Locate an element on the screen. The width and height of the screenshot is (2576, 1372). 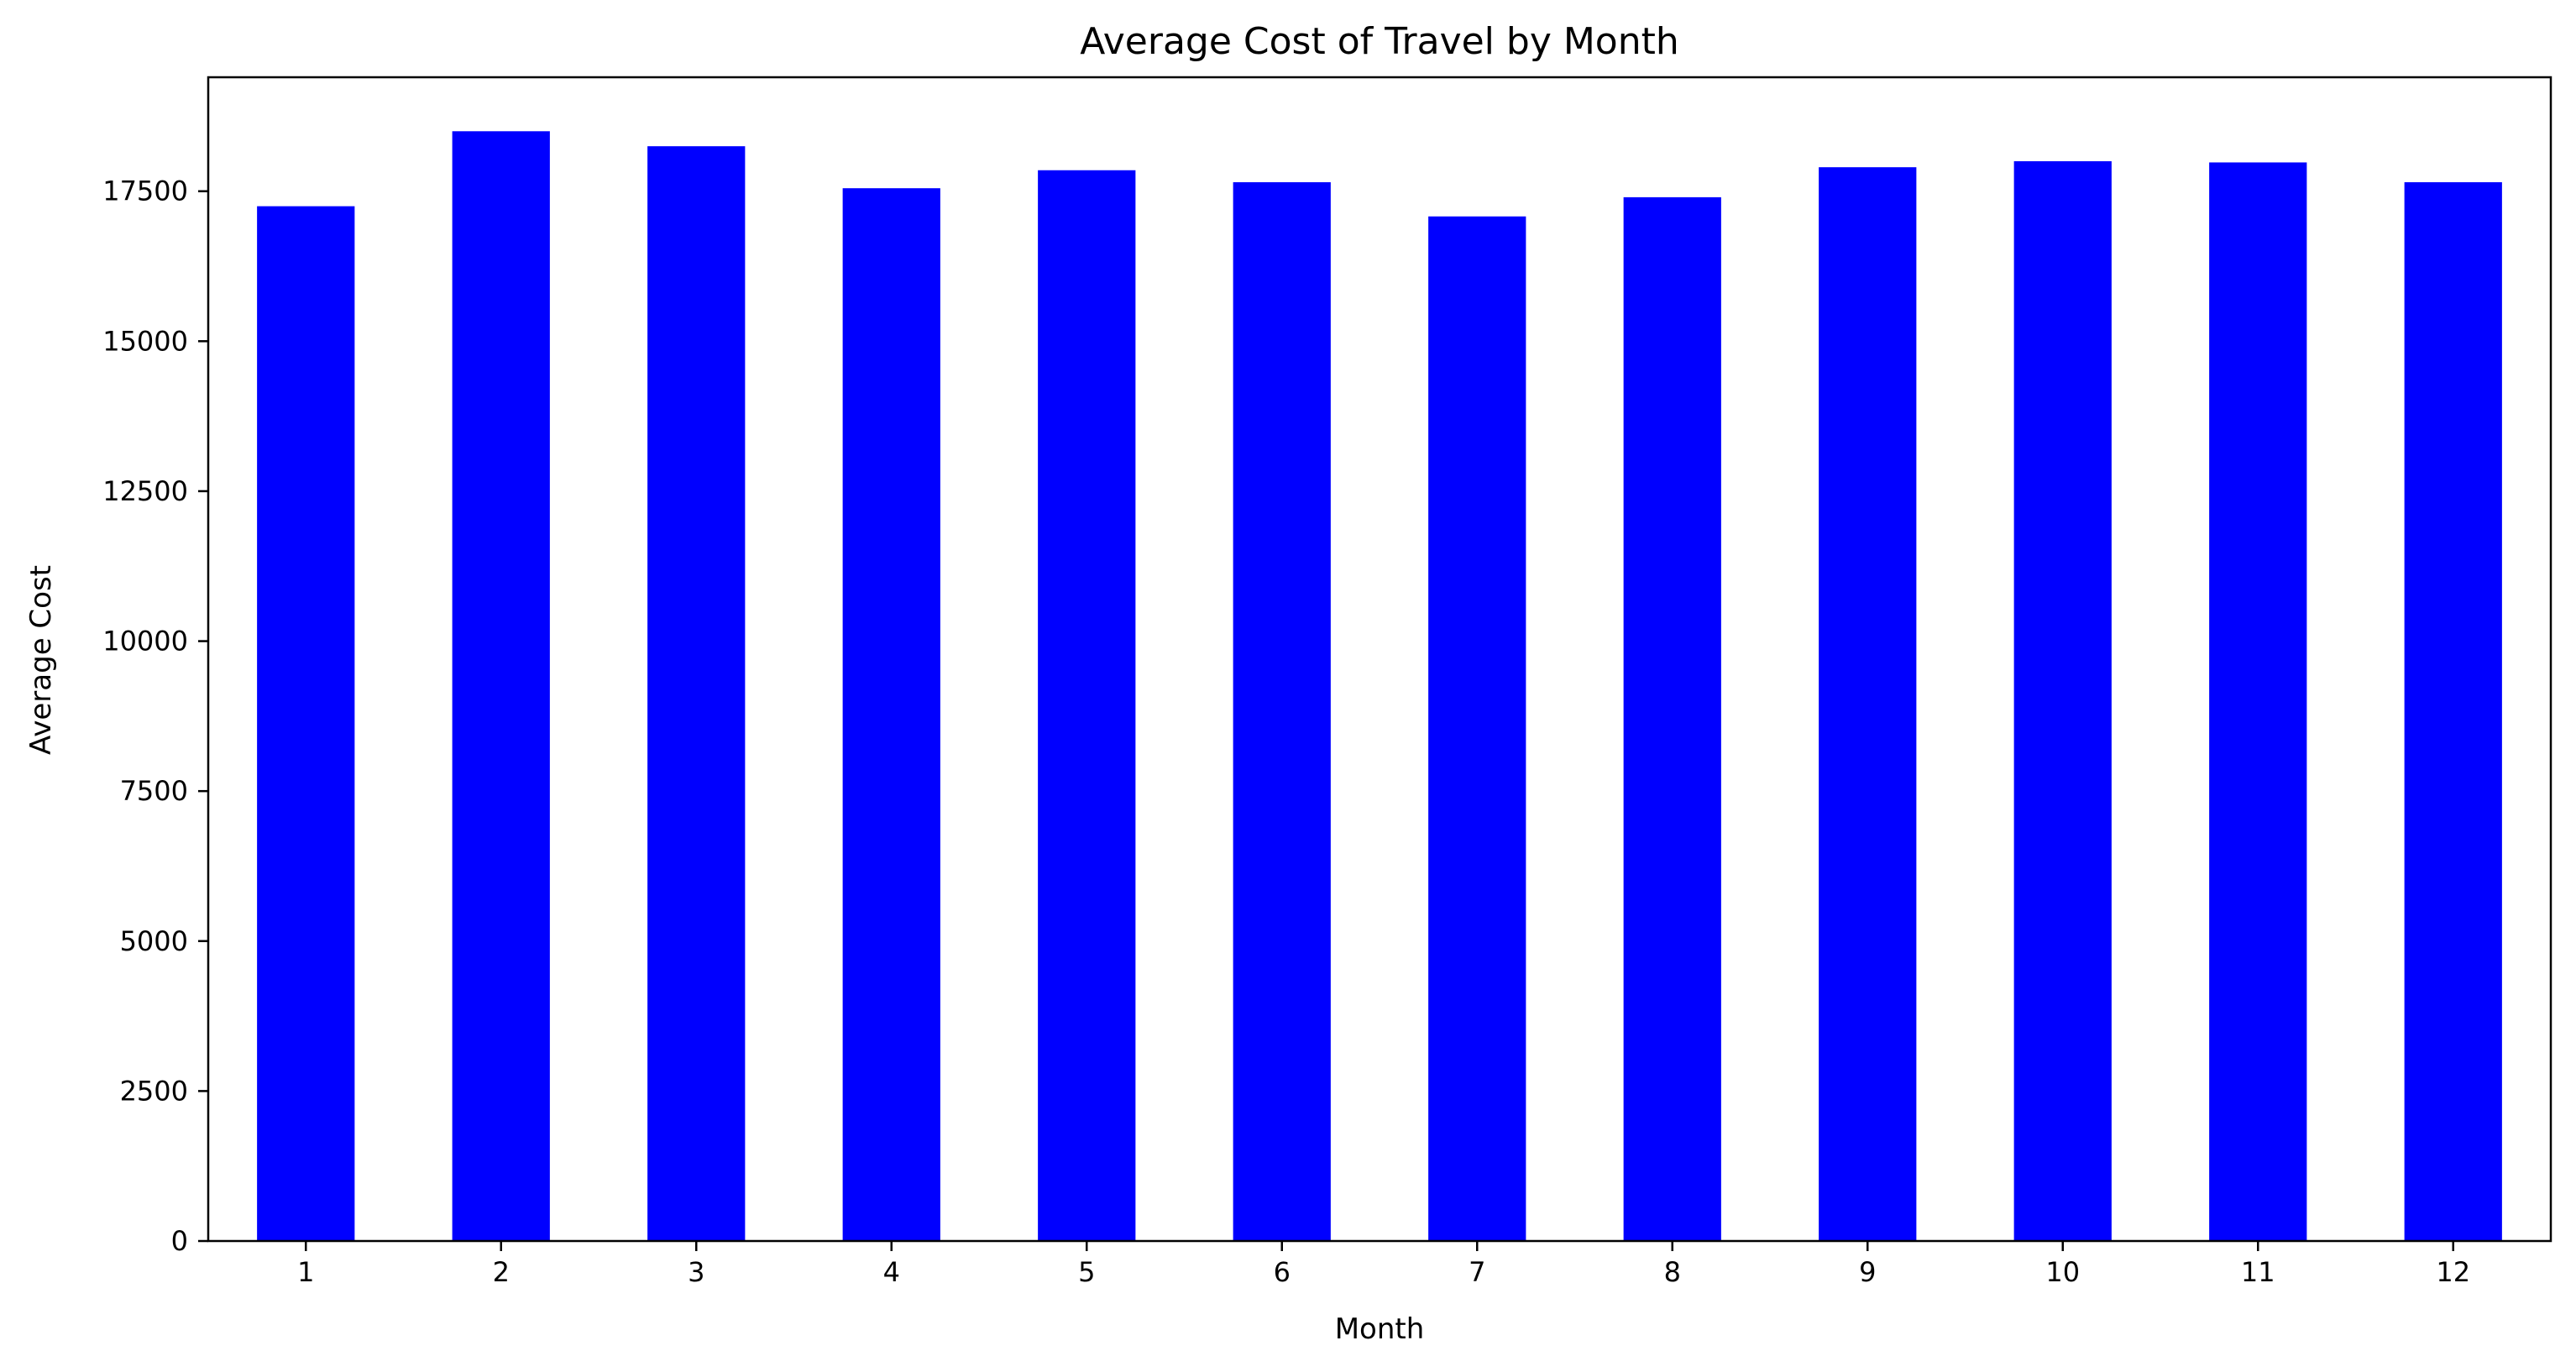
y-axis-ticks: 0 2500 5000 7500 10000 12500 15000 17500 is located at coordinates (155, 716).